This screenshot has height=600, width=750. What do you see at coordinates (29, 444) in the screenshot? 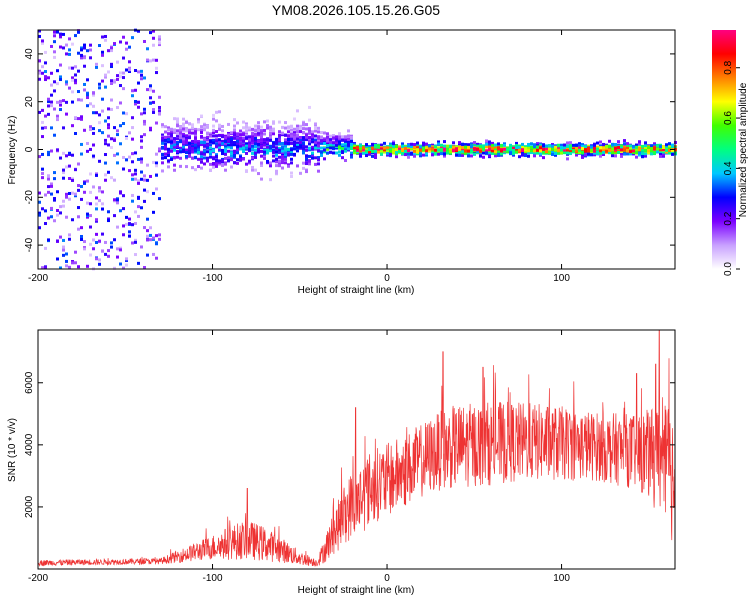
I see `snr-y-tick-label: 4000` at bounding box center [29, 444].